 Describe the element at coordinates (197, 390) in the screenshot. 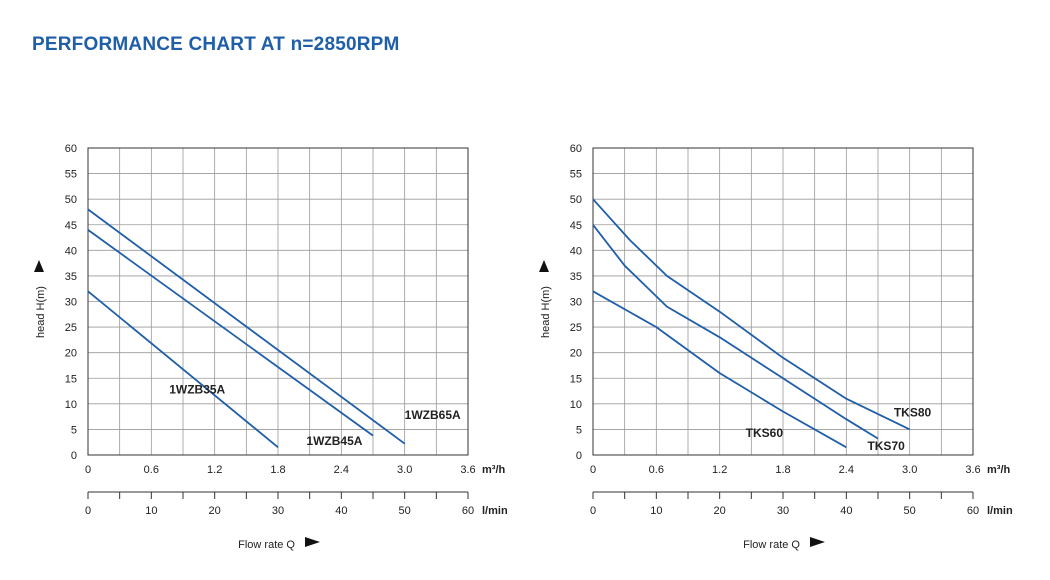

I see `series-label: 1WZB35A` at that location.